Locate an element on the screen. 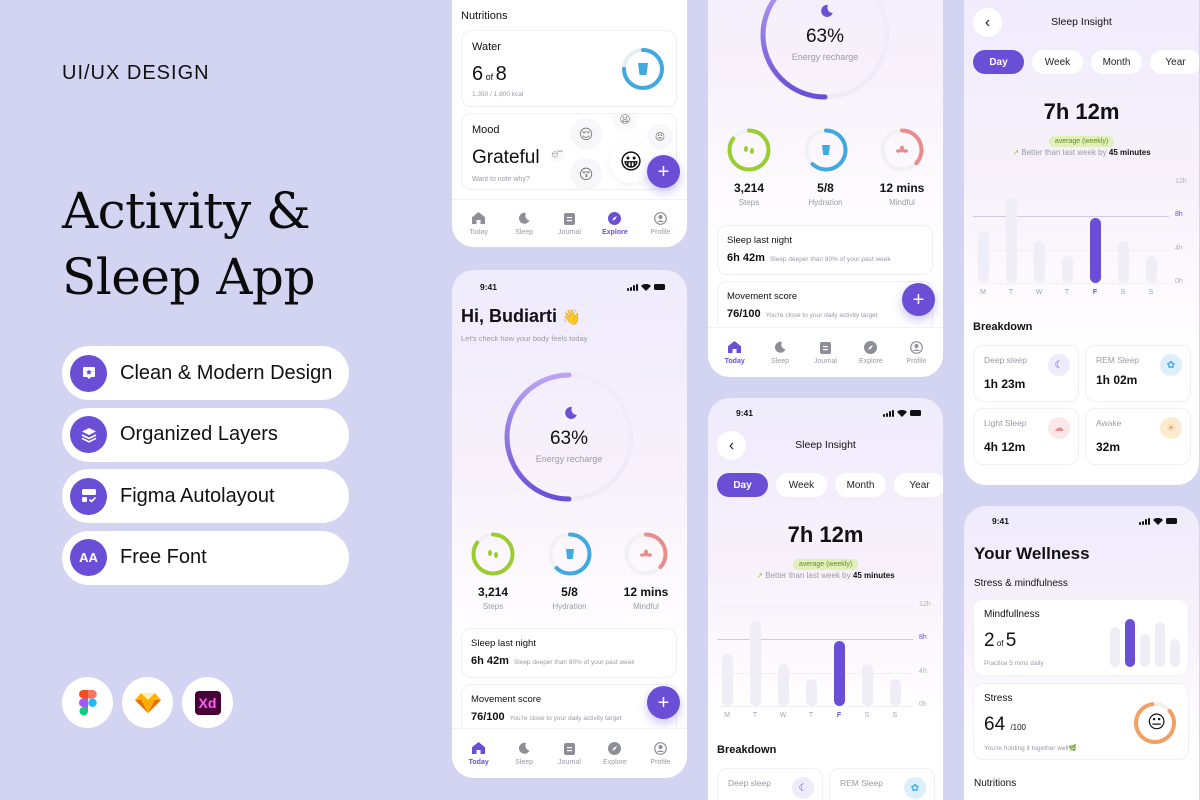  compass-icon is located at coordinates (615, 748).